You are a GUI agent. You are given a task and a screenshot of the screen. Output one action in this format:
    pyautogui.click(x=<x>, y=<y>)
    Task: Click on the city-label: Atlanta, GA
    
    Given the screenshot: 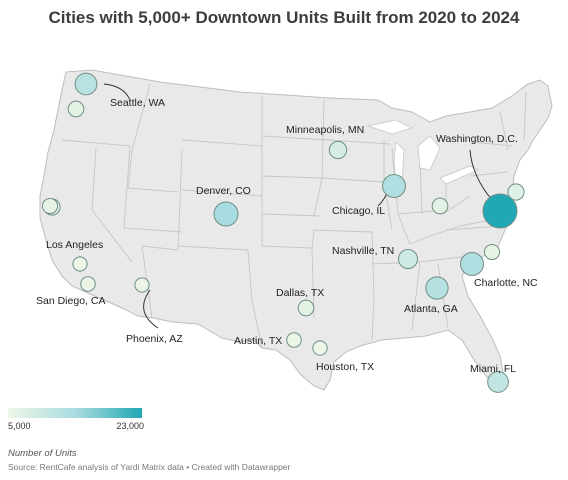 What is the action you would take?
    pyautogui.click(x=431, y=309)
    